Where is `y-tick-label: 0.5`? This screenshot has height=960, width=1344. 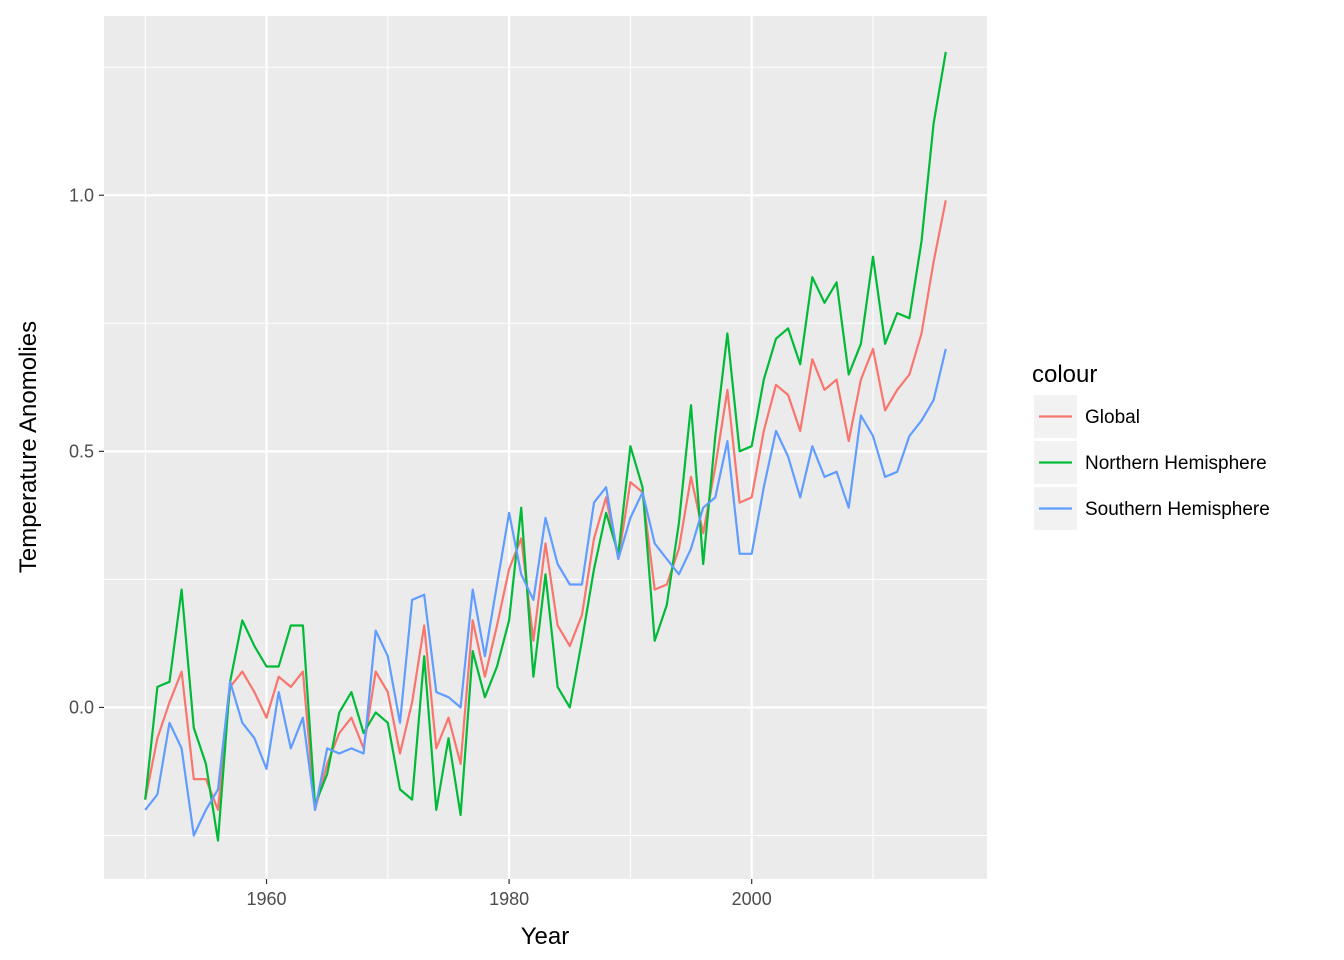 y-tick-label: 0.5 is located at coordinates (81, 451).